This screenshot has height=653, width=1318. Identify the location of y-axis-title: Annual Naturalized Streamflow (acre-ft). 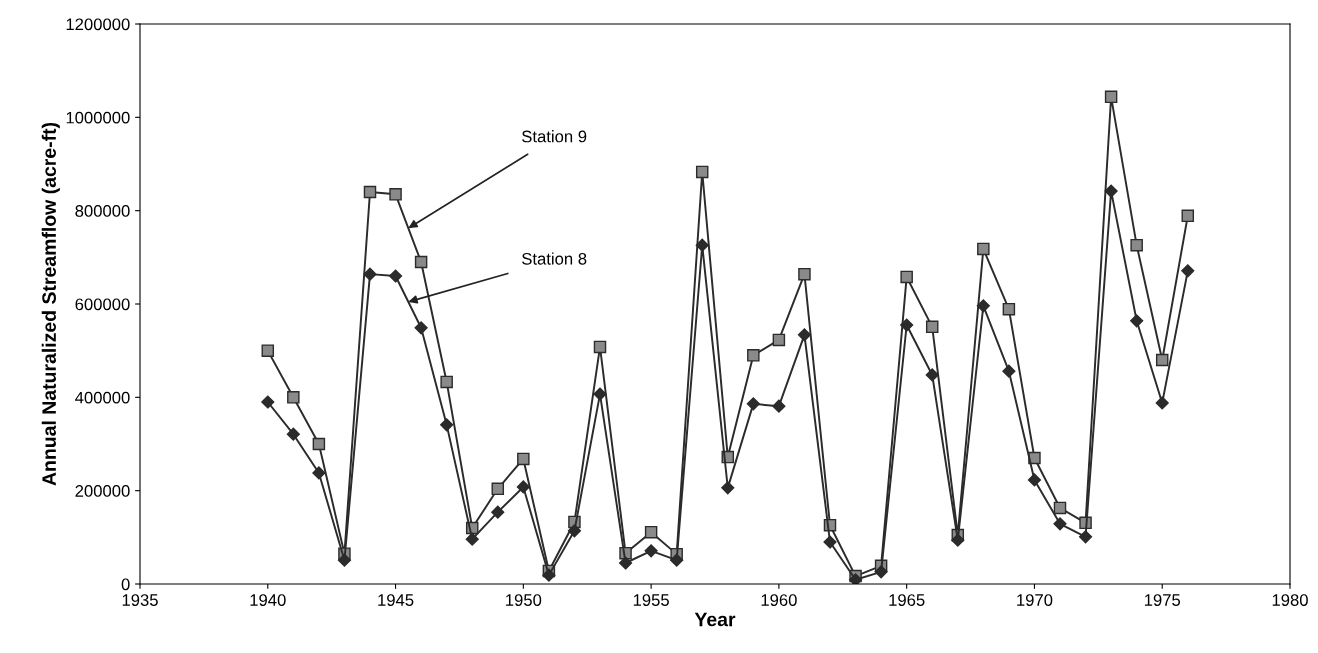
(50, 304).